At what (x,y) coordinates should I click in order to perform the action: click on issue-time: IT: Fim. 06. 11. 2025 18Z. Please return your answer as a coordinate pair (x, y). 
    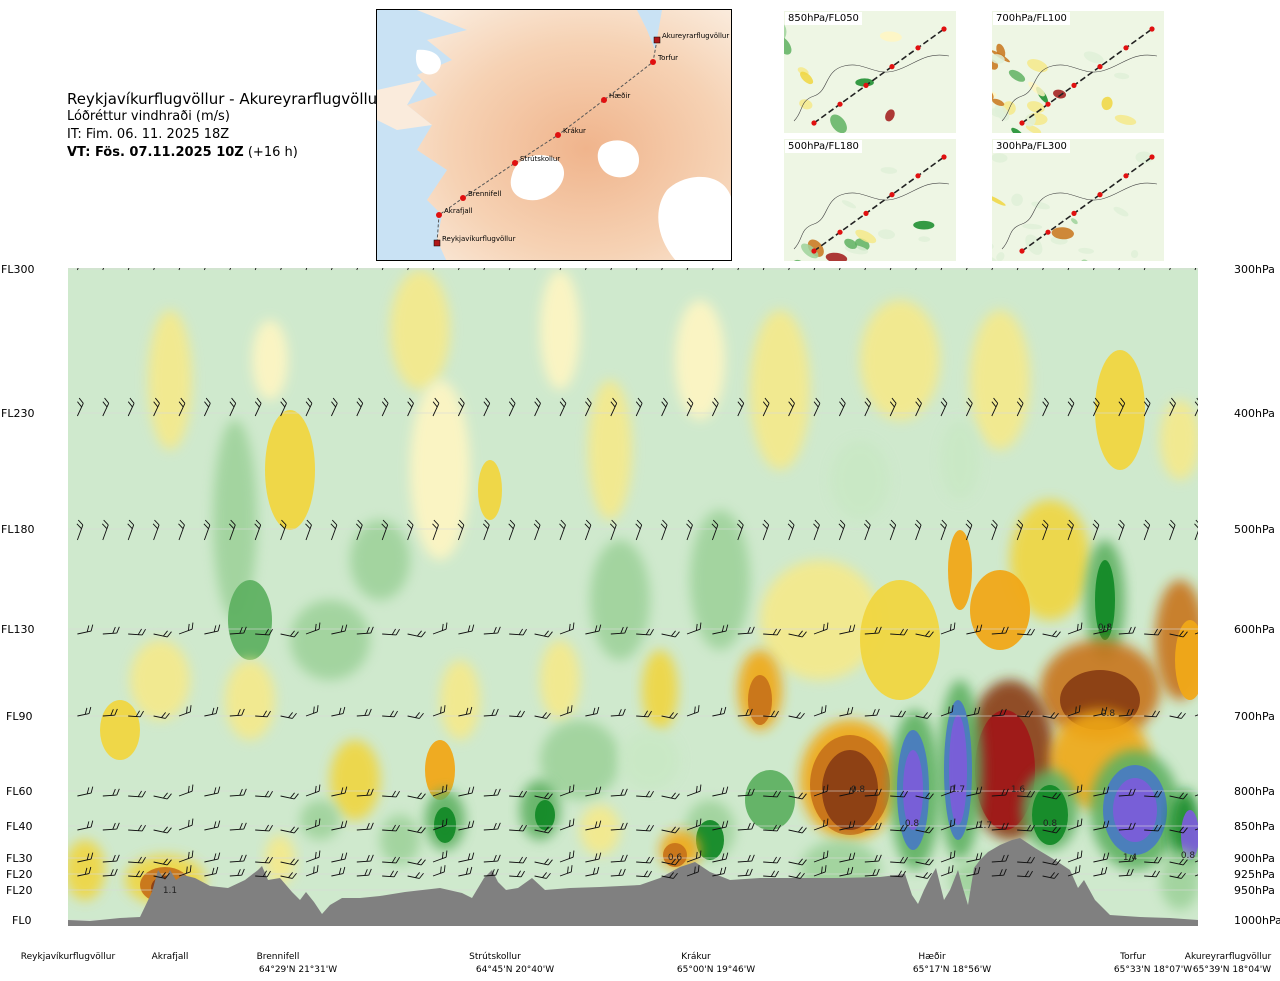
    Looking at the image, I should click on (148, 134).